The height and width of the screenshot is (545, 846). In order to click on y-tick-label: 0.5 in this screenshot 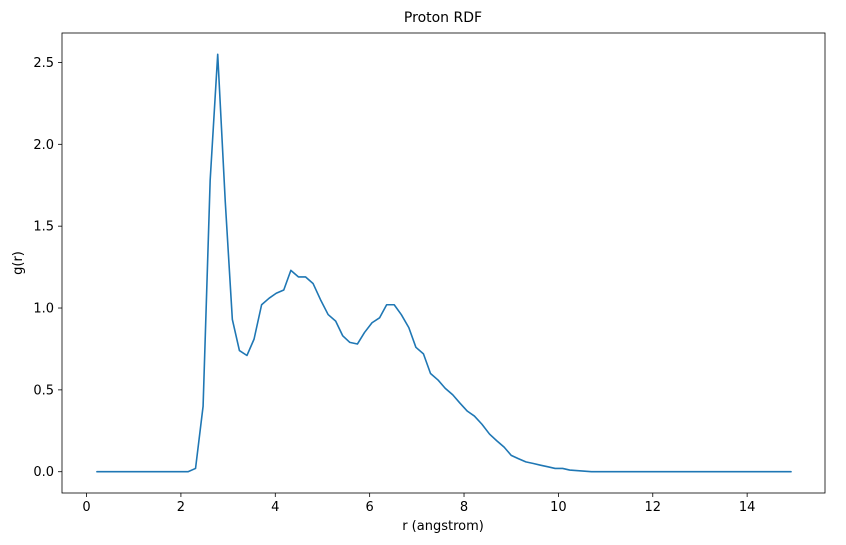, I will do `click(43, 390)`.